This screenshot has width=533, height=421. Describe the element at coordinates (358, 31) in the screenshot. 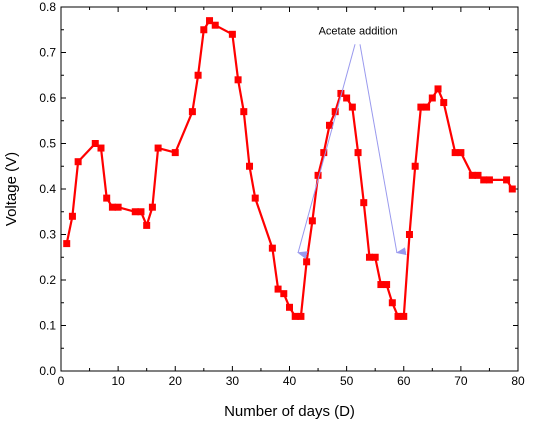

I see `annotation-text: Acetate addition` at that location.